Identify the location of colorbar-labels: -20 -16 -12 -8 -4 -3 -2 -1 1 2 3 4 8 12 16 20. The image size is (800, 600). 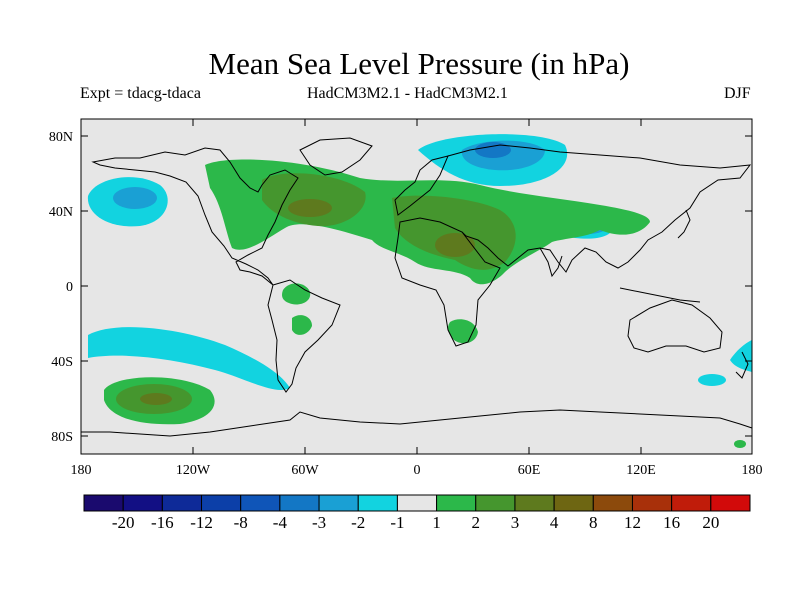
(415, 522).